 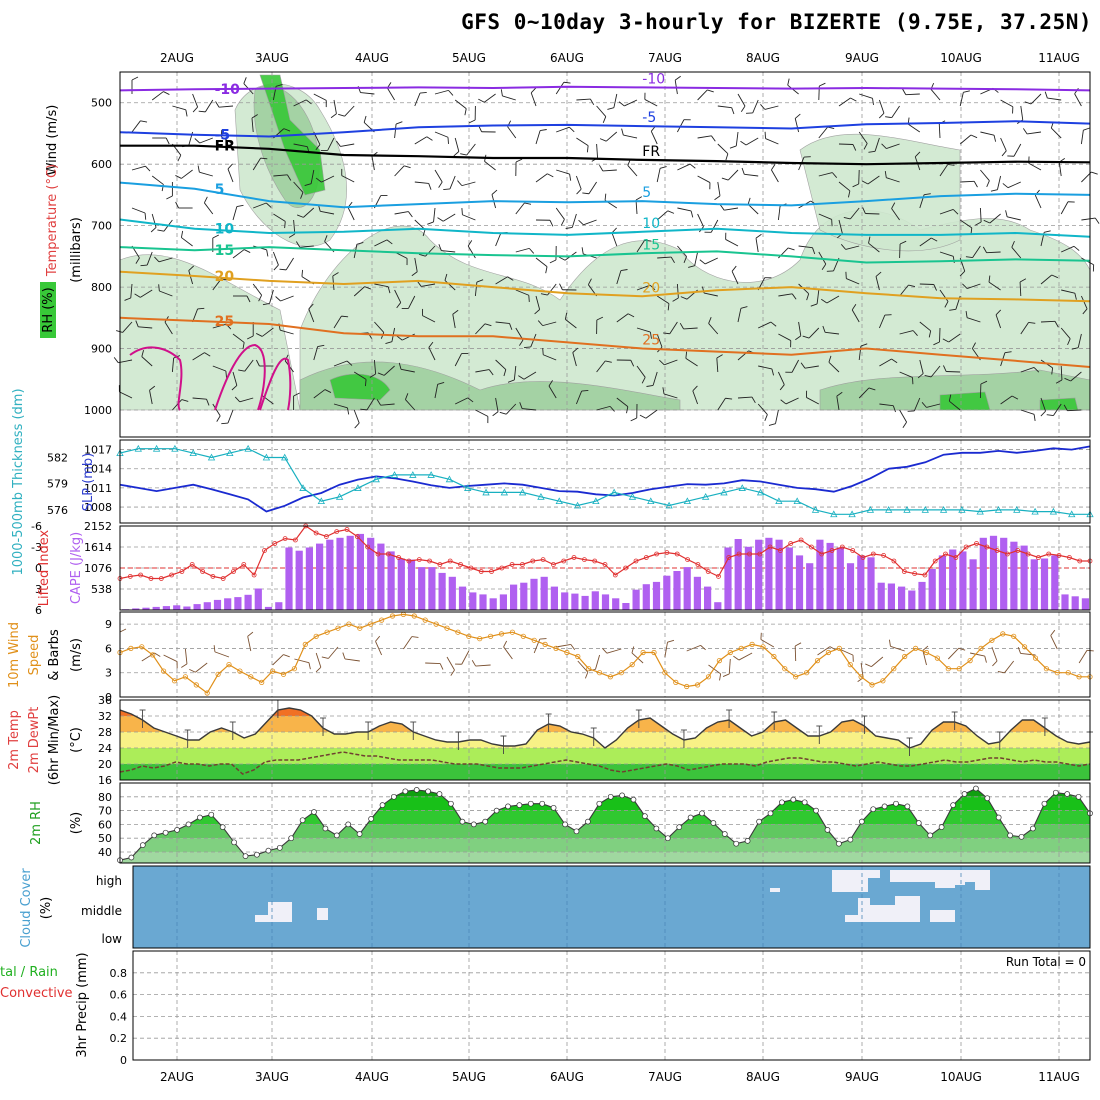 What do you see at coordinates (850, 881) in the screenshot?
I see `high-cloud-block` at bounding box center [850, 881].